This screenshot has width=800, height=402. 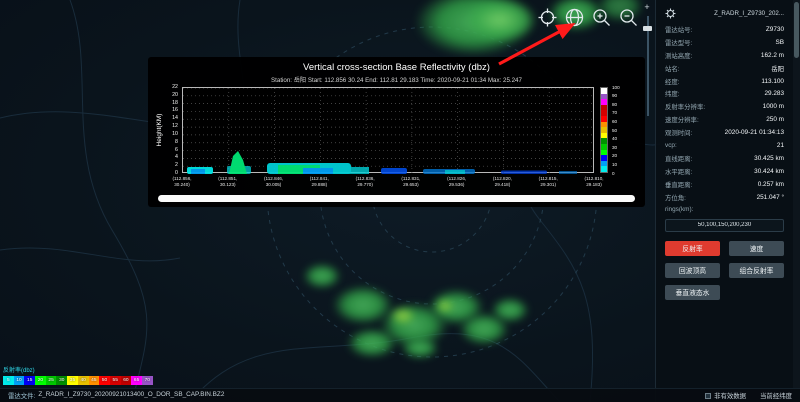 I want to click on panel-row-value: 2020-09-21 01:34:13, so click(x=754, y=133).